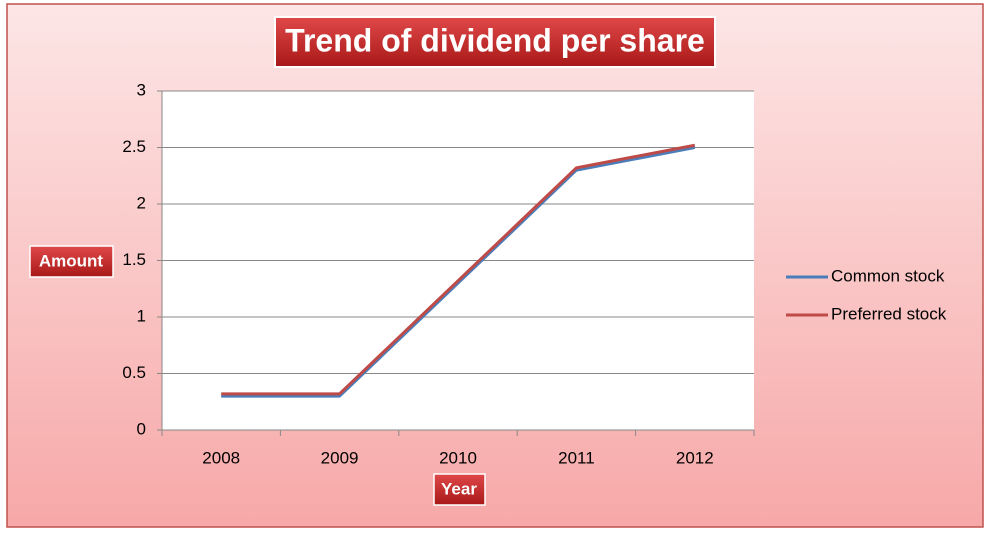  What do you see at coordinates (134, 372) in the screenshot?
I see `y-tick-label: 0.5` at bounding box center [134, 372].